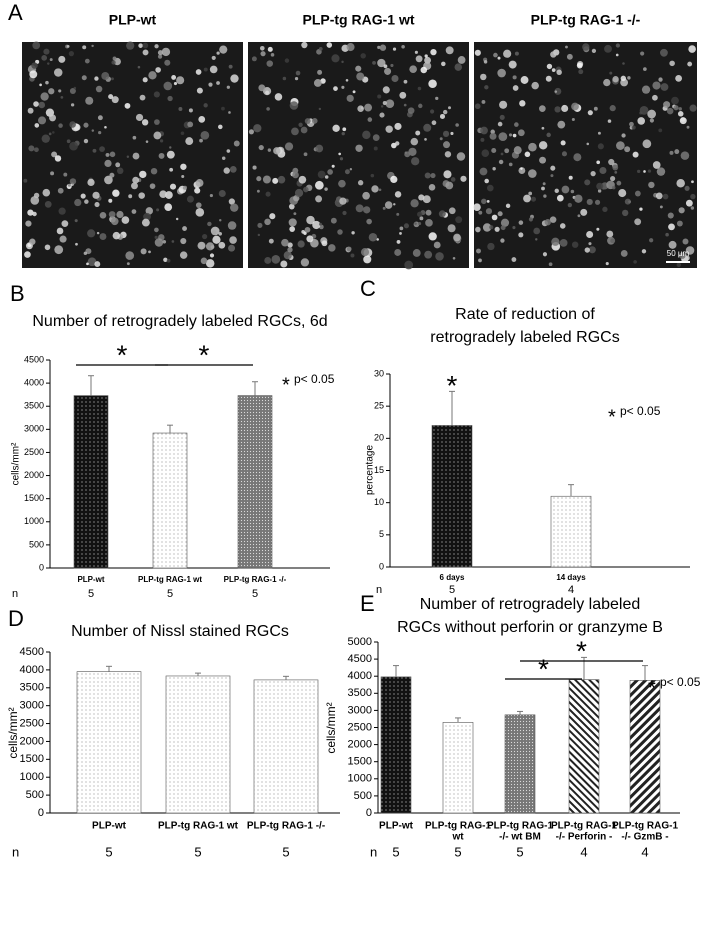 This screenshot has width=703, height=945. What do you see at coordinates (644, 851) in the screenshot?
I see `n-value: 4` at bounding box center [644, 851].